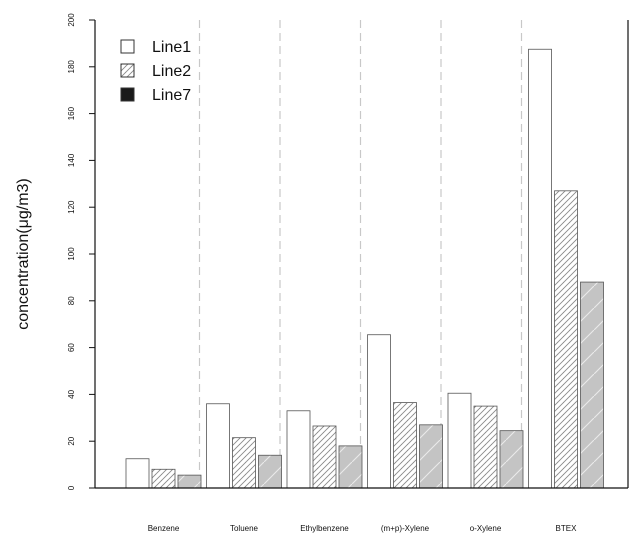  What do you see at coordinates (127, 70) in the screenshot?
I see `legend-swatch-line2` at bounding box center [127, 70].